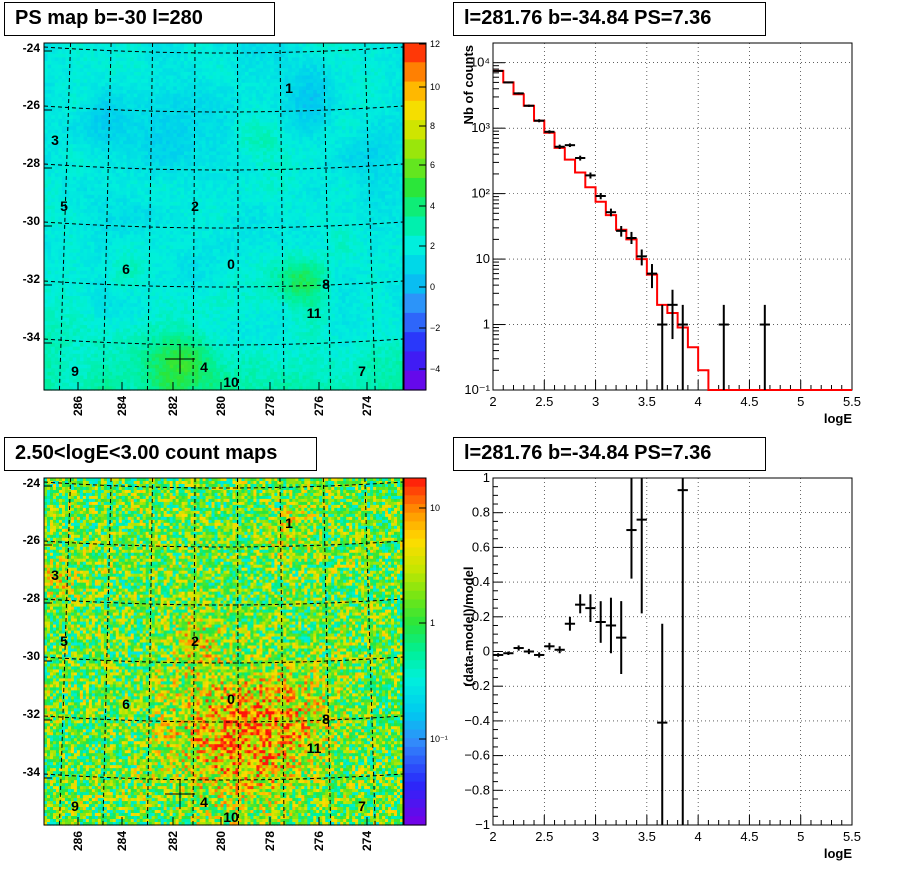 The height and width of the screenshot is (871, 898). What do you see at coordinates (477, 389) in the screenshot?
I see `y-tick-label: 10⁻¹` at bounding box center [477, 389].